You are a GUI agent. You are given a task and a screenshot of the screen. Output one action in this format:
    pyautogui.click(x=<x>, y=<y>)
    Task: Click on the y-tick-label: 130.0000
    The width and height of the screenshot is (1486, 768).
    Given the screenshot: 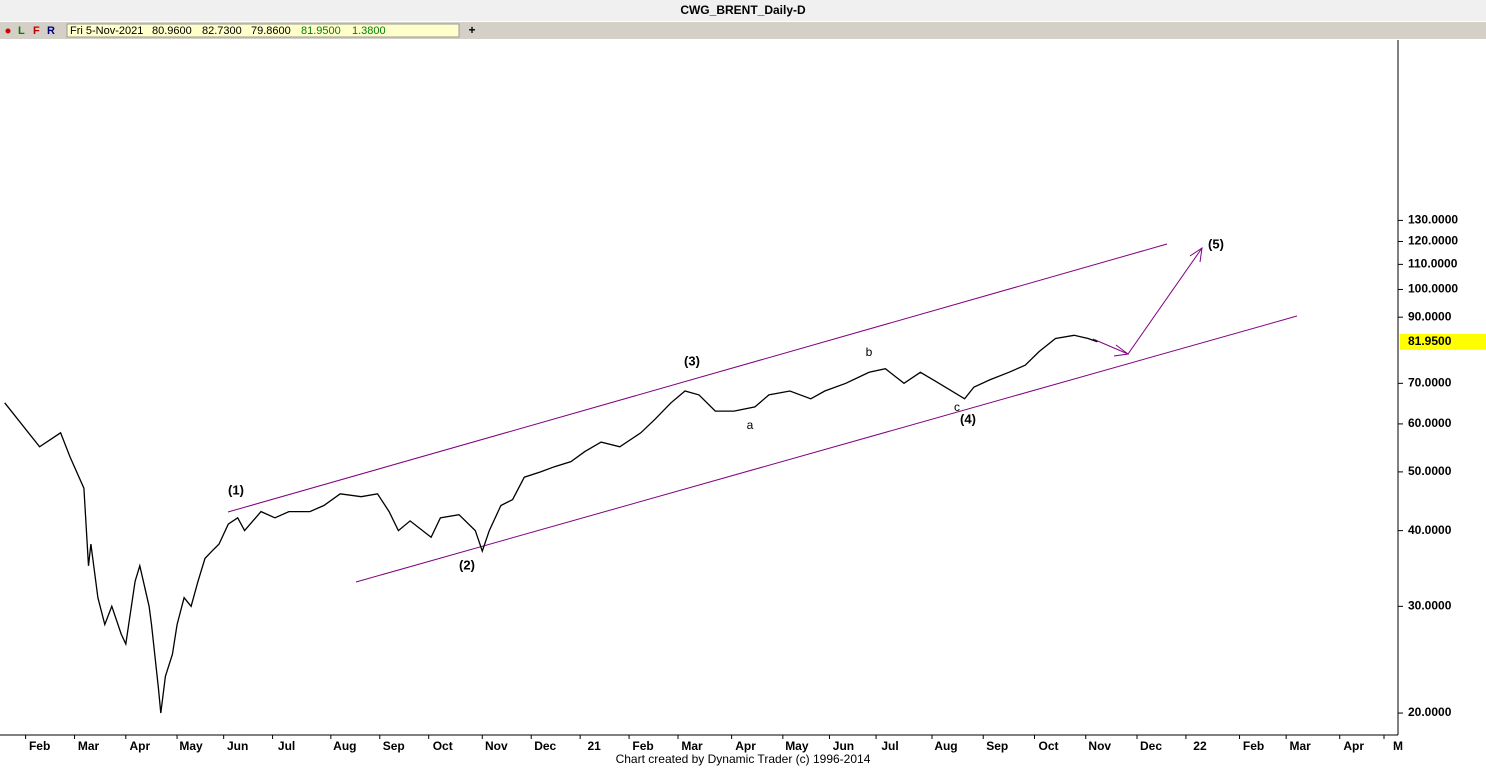 What is the action you would take?
    pyautogui.click(x=1433, y=220)
    